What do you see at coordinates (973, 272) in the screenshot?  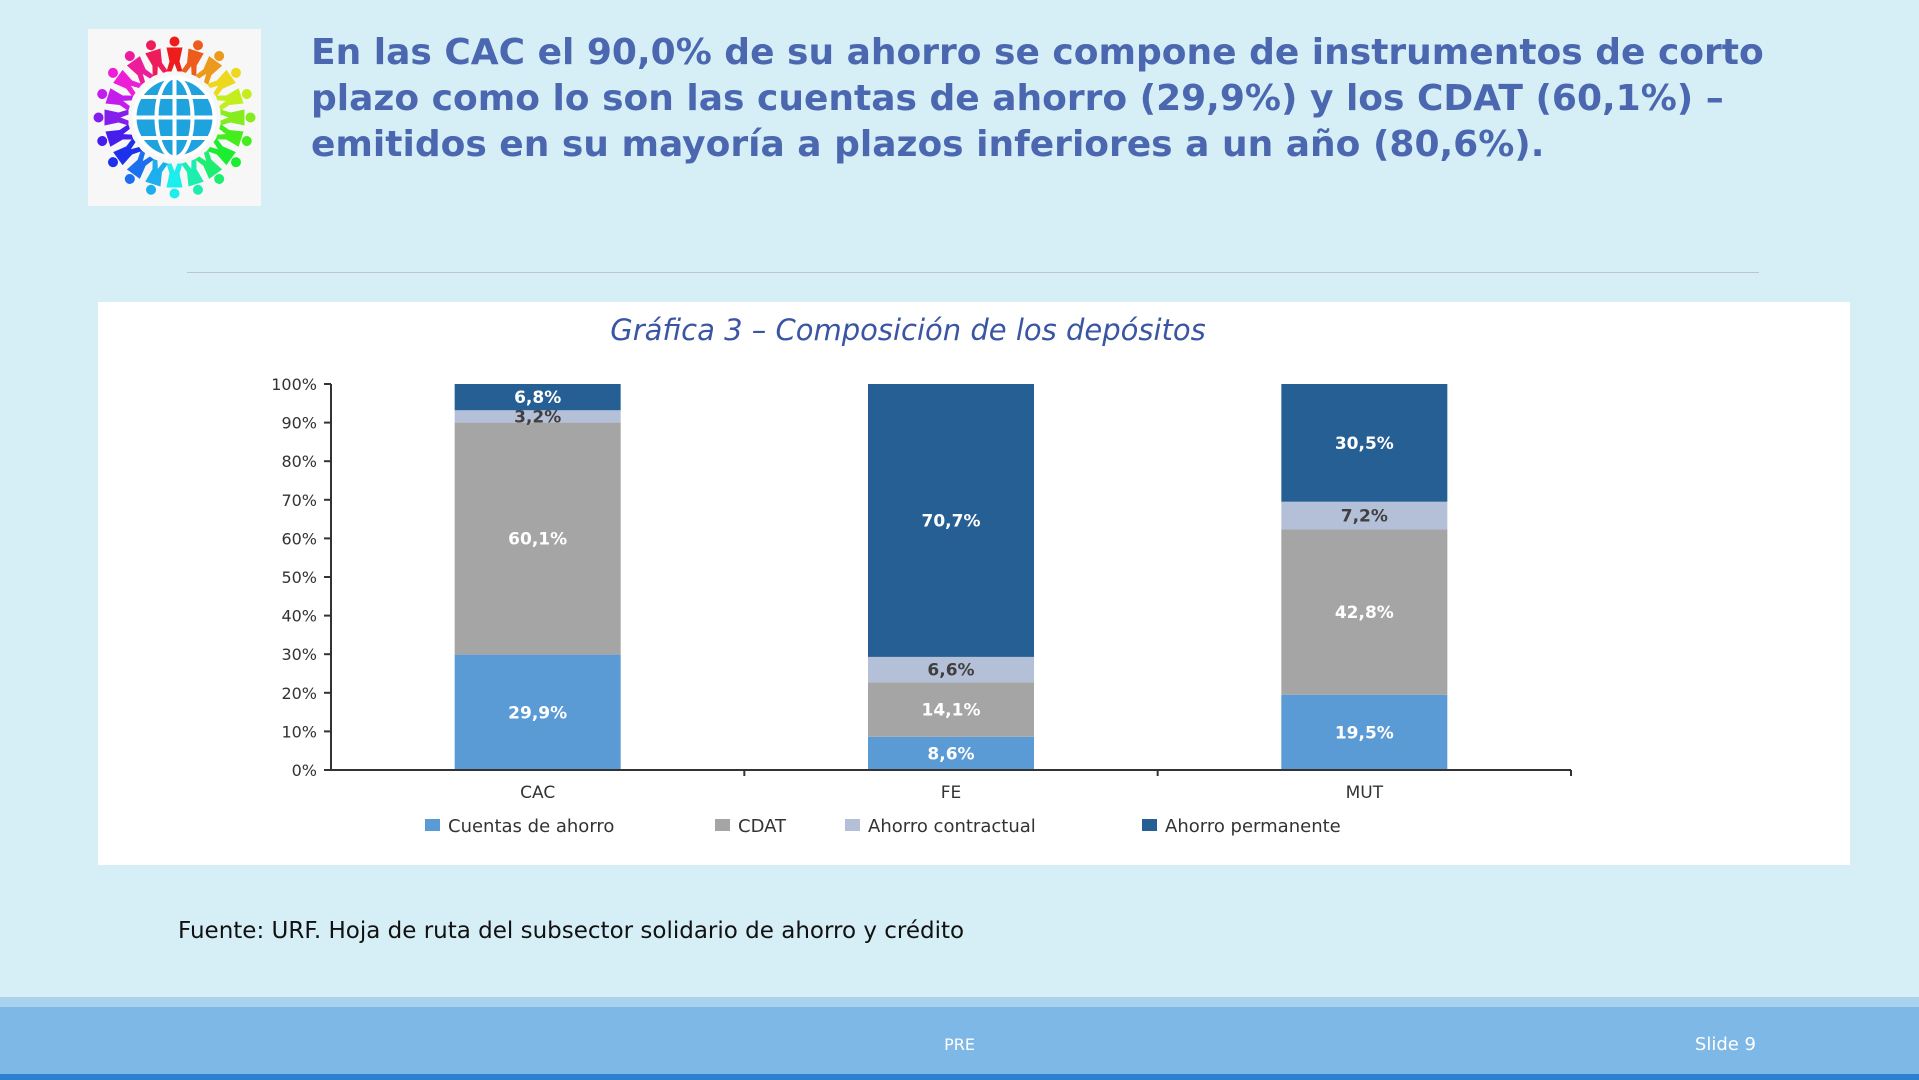 I see `title-divider` at bounding box center [973, 272].